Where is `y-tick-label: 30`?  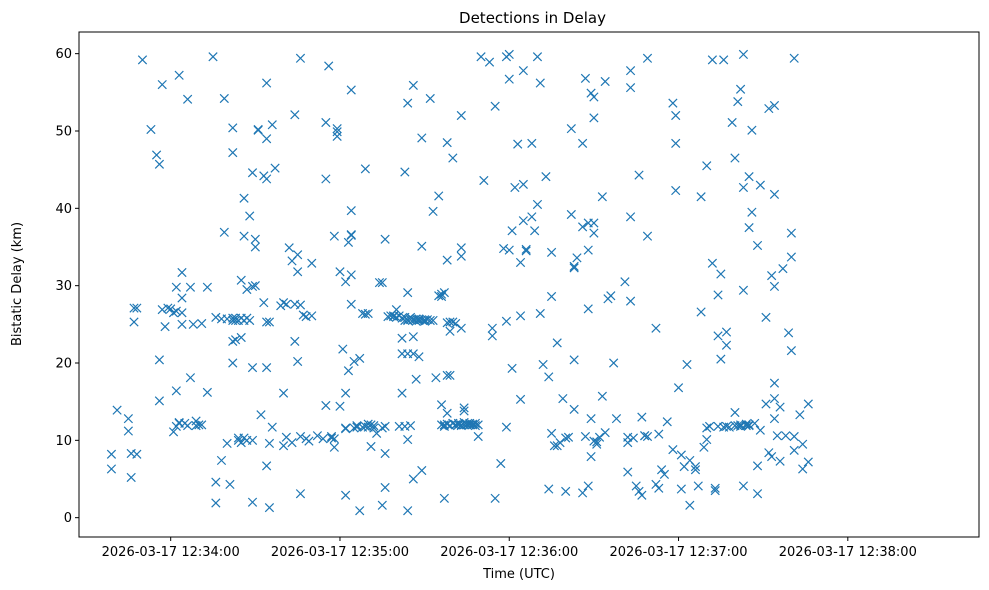 y-tick-label: 30 is located at coordinates (63, 286).